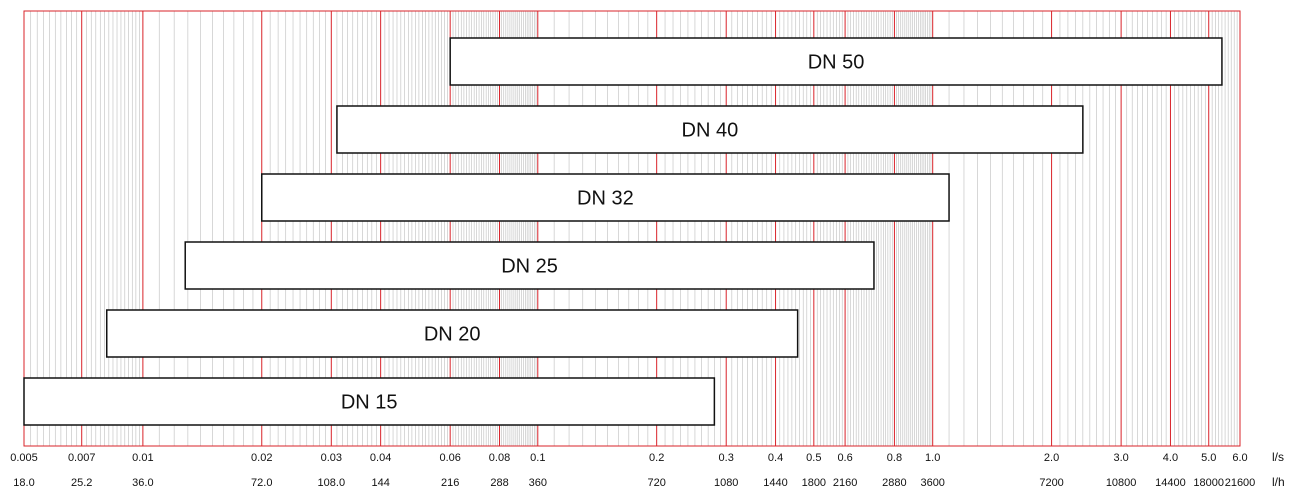 This screenshot has width=1289, height=491. What do you see at coordinates (1121, 483) in the screenshot?
I see `x-tick-label: 10800` at bounding box center [1121, 483].